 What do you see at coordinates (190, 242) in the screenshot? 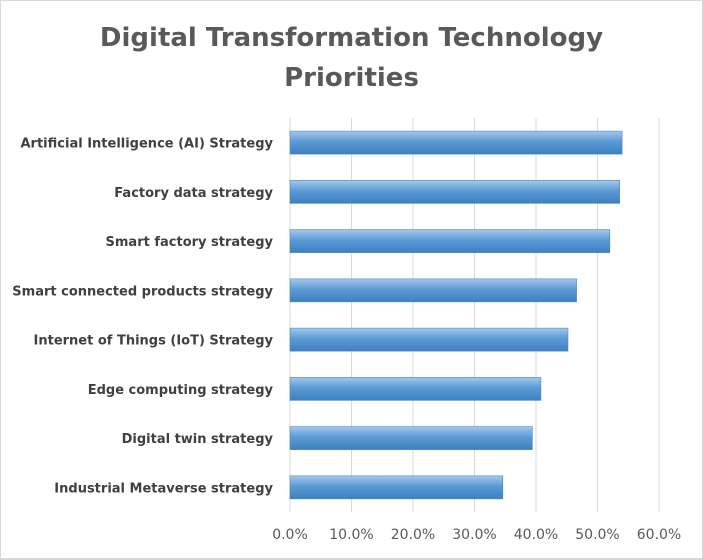
I see `category-label: Smart factory strategy` at bounding box center [190, 242].